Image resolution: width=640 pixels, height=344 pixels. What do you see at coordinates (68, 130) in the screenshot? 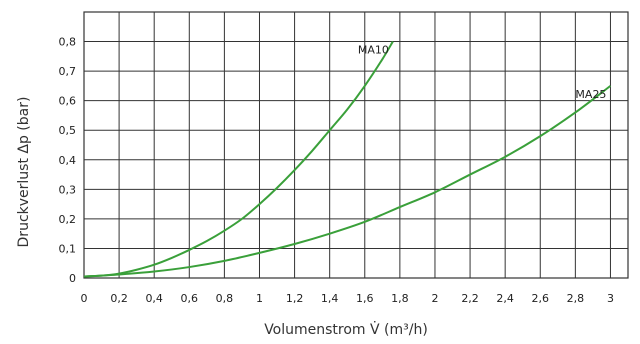
I see `y-tick-label: 0,5` at bounding box center [68, 130].